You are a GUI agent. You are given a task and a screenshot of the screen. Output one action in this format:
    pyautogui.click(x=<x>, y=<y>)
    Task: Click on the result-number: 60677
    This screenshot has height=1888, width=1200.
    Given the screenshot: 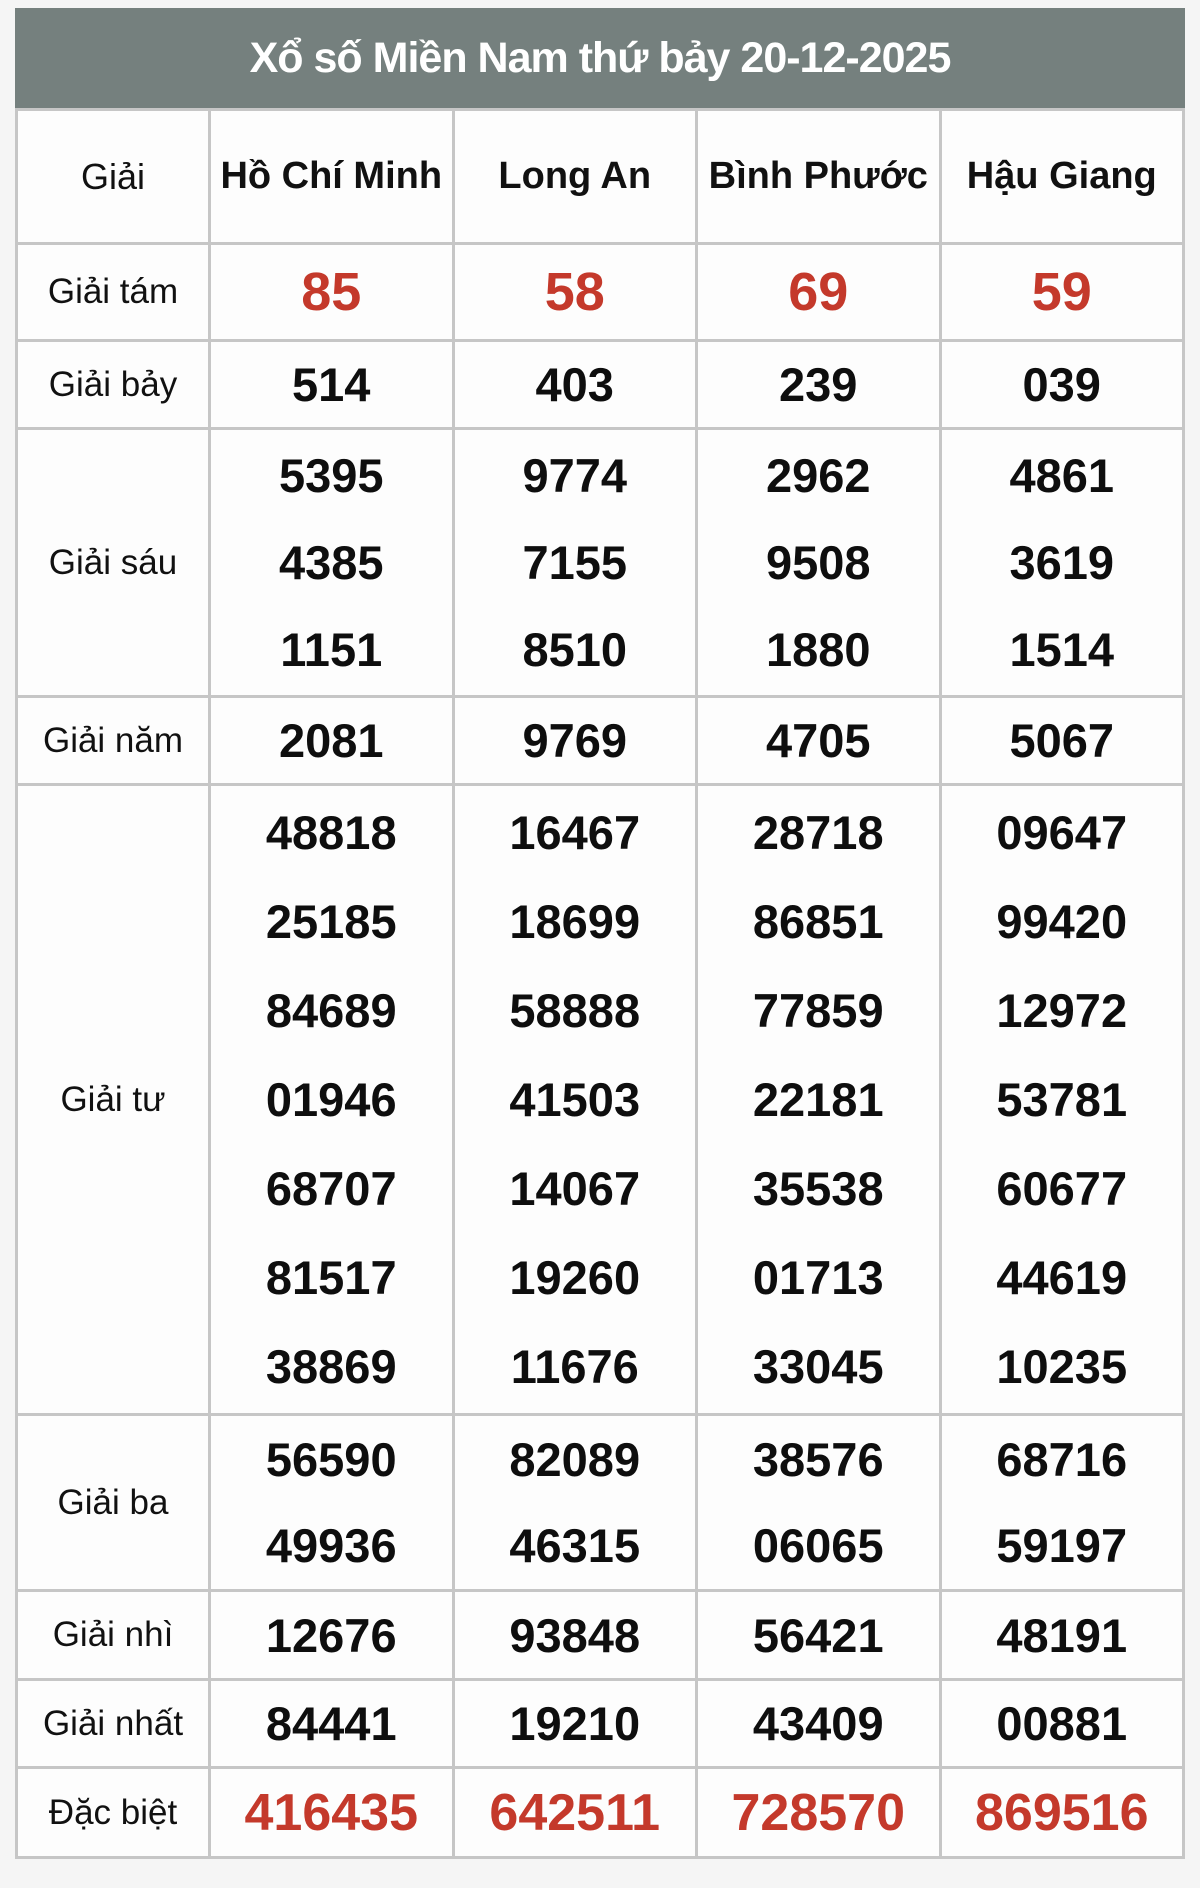 What is the action you would take?
    pyautogui.click(x=1062, y=1188)
    